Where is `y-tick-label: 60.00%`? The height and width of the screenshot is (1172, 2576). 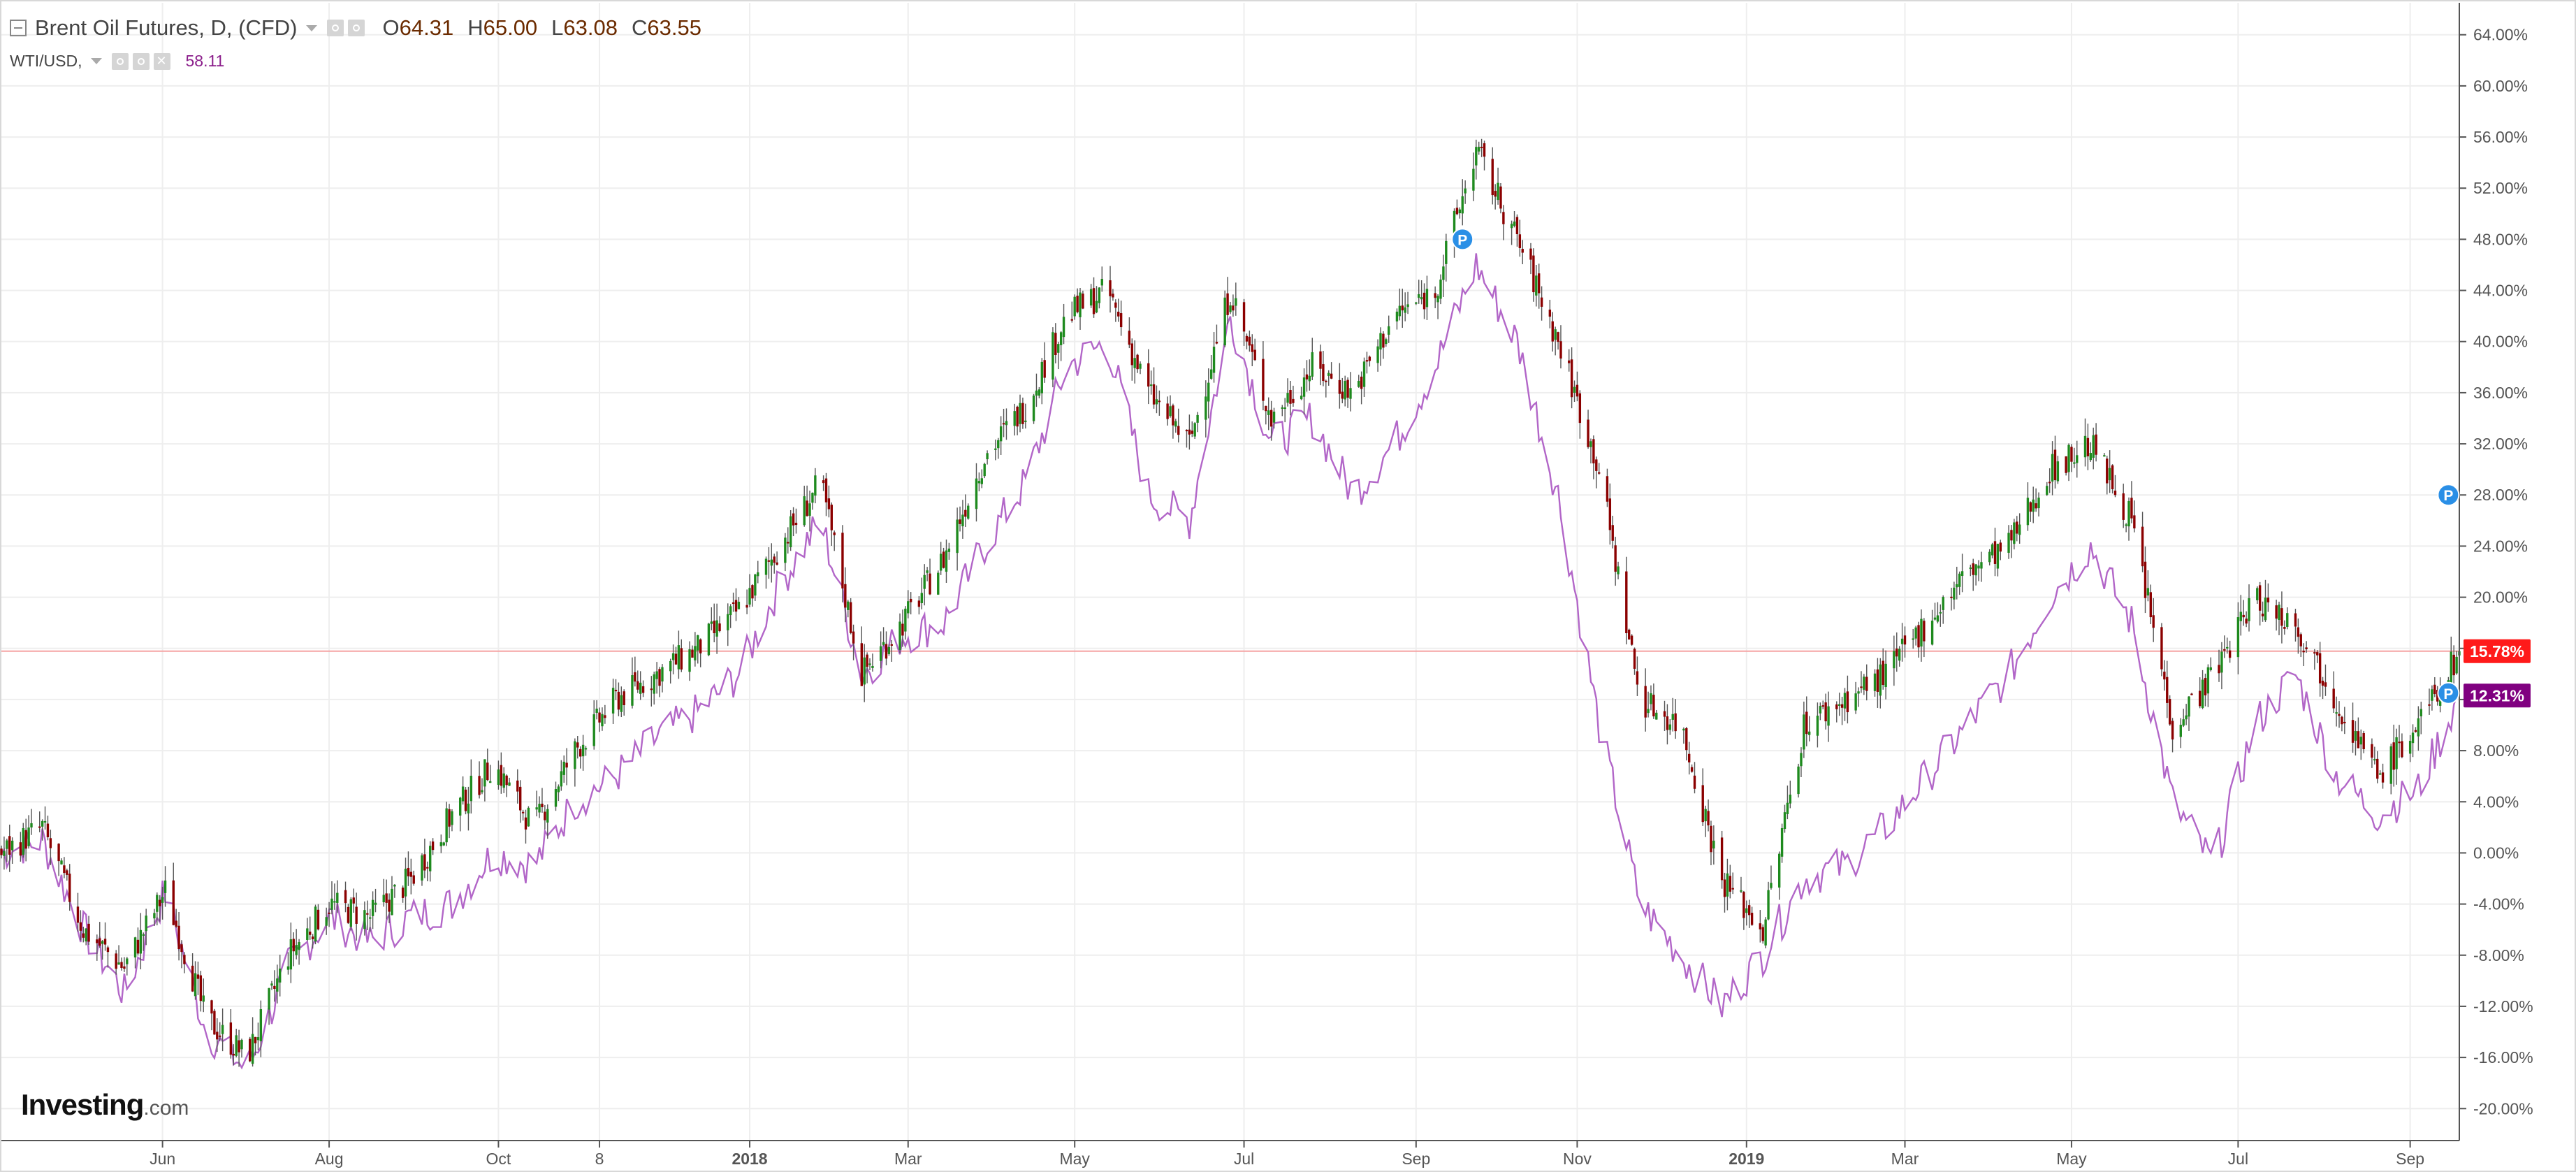
y-tick-label: 60.00% is located at coordinates (2500, 86).